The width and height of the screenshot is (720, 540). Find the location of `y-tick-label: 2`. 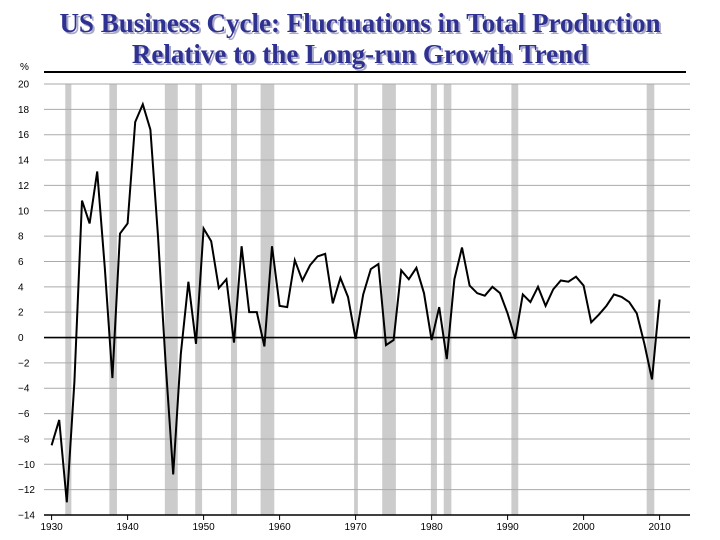

y-tick-label: 2 is located at coordinates (21, 313).